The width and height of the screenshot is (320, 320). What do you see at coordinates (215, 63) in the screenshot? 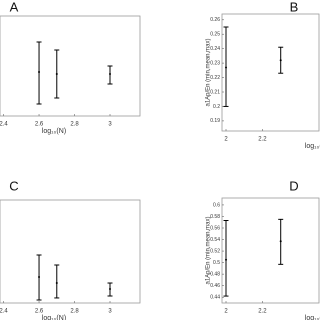
I see `y-tick-label: 0.23` at bounding box center [215, 63].